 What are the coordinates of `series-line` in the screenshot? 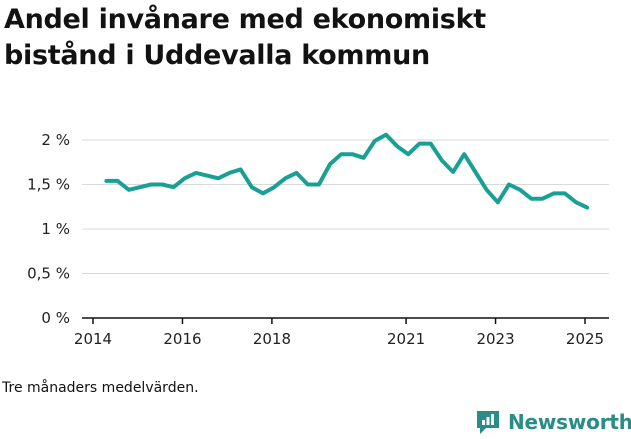 It's located at (347, 171).